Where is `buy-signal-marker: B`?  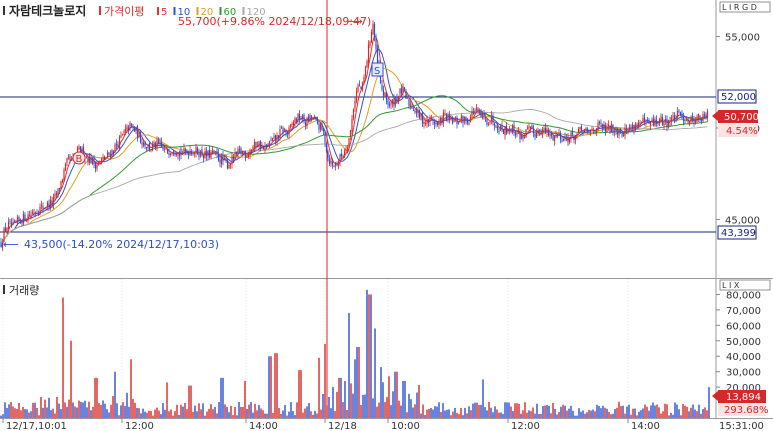
buy-signal-marker: B is located at coordinates (79, 158).